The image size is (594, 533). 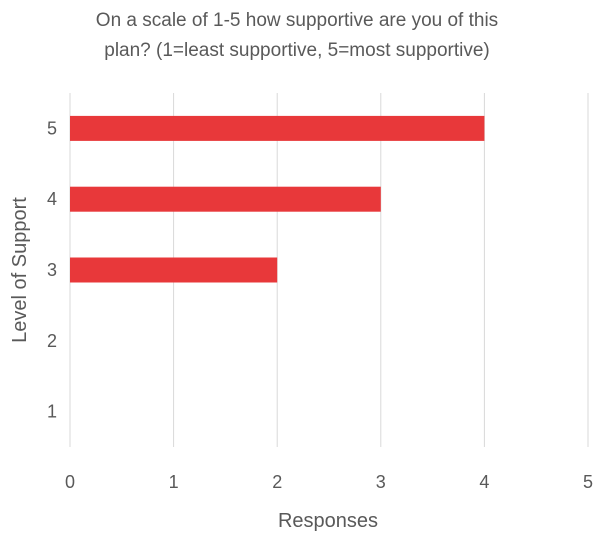 What do you see at coordinates (277, 482) in the screenshot?
I see `x-tick-label-2: 2` at bounding box center [277, 482].